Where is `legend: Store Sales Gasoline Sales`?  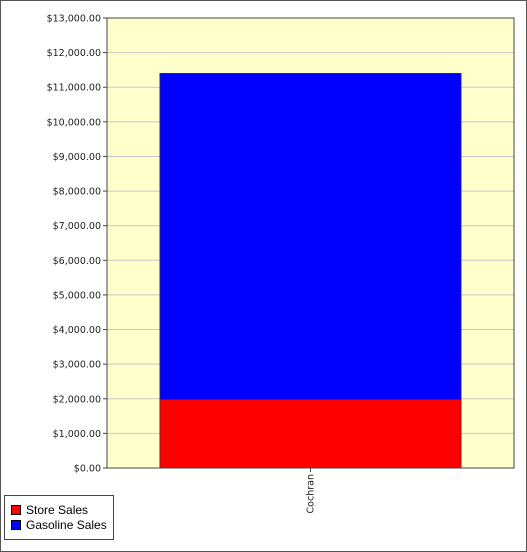
legend: Store Sales Gasoline Sales is located at coordinates (59, 517).